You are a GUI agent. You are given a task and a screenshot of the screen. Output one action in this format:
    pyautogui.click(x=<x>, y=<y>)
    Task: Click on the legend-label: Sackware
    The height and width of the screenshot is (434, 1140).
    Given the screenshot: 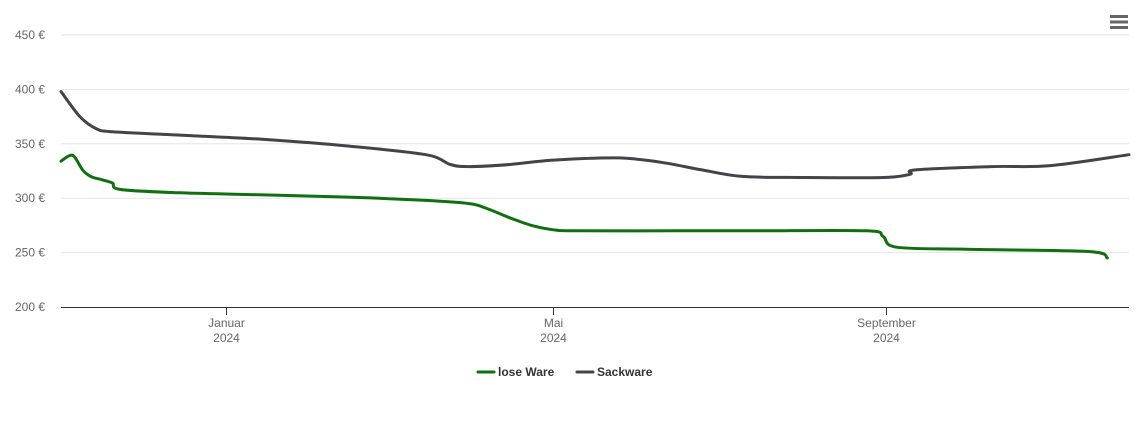 What is the action you would take?
    pyautogui.click(x=625, y=372)
    